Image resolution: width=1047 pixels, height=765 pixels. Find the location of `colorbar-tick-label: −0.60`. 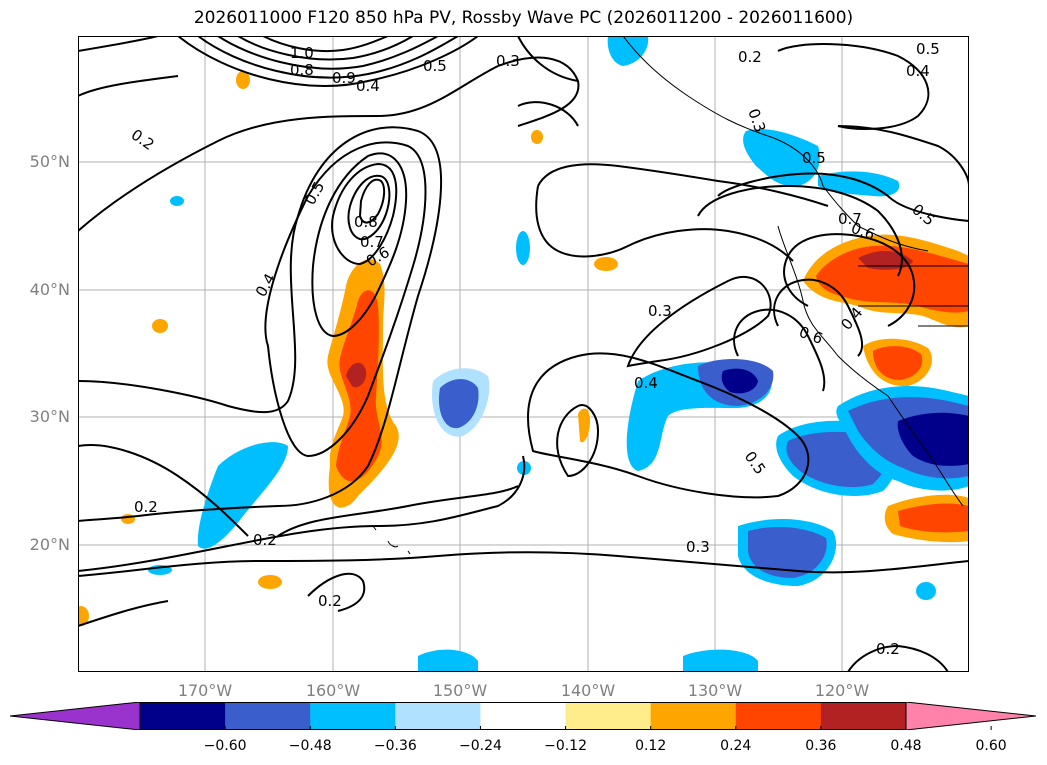

colorbar-tick-label: −0.60 is located at coordinates (225, 746).